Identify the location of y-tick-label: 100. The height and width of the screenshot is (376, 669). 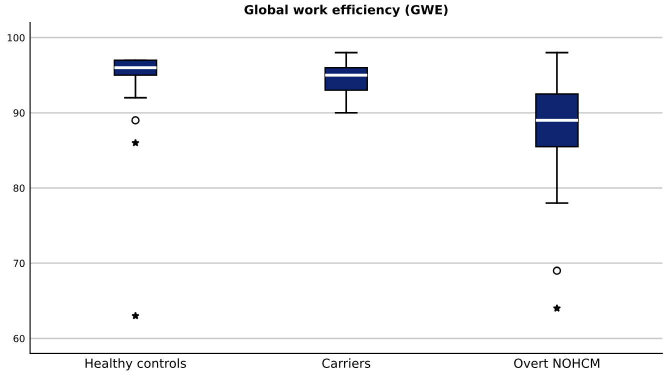
(16, 38).